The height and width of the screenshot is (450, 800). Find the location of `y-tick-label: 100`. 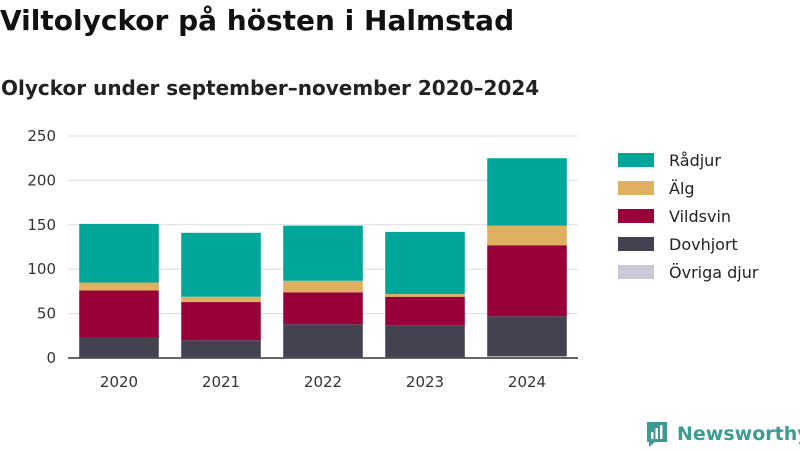

y-tick-label: 100 is located at coordinates (41, 269).